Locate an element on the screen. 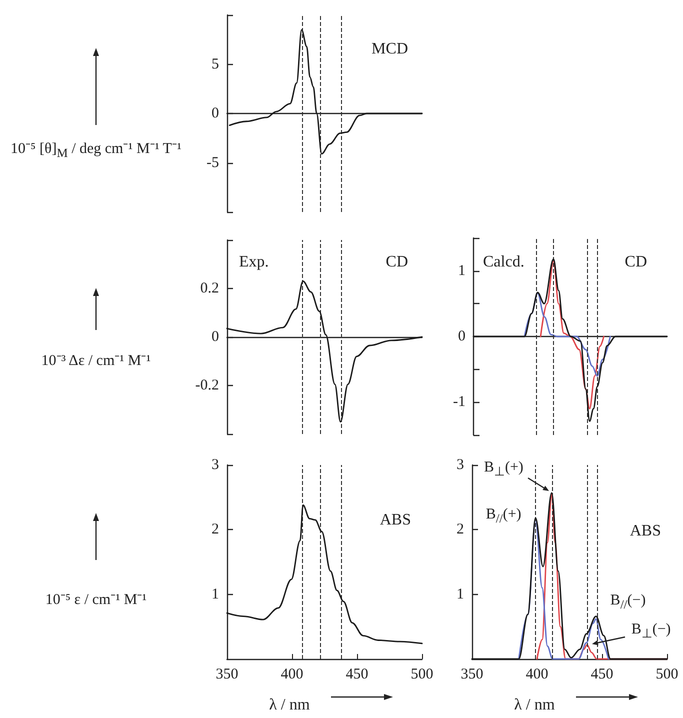 The image size is (683, 718). y-tick-label: -0.2 is located at coordinates (207, 386).